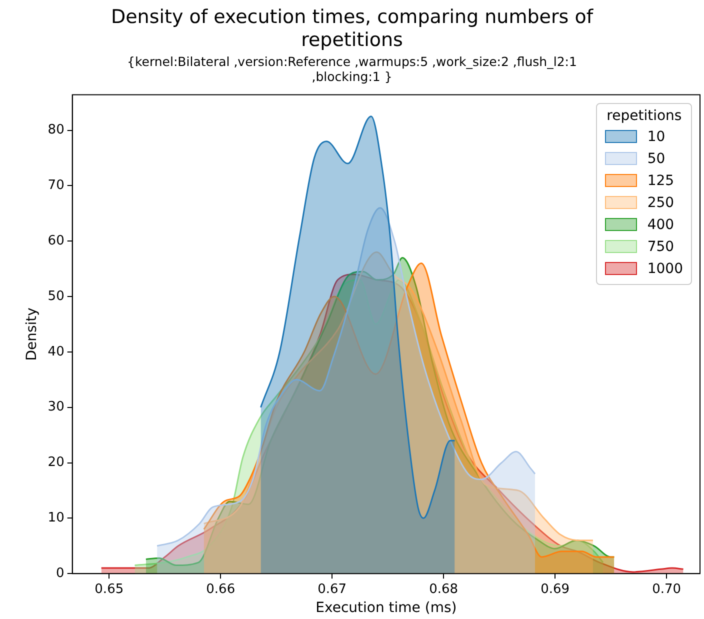 The height and width of the screenshot is (619, 704). Describe the element at coordinates (221, 589) in the screenshot. I see `x-tick-label: 0.66` at that location.